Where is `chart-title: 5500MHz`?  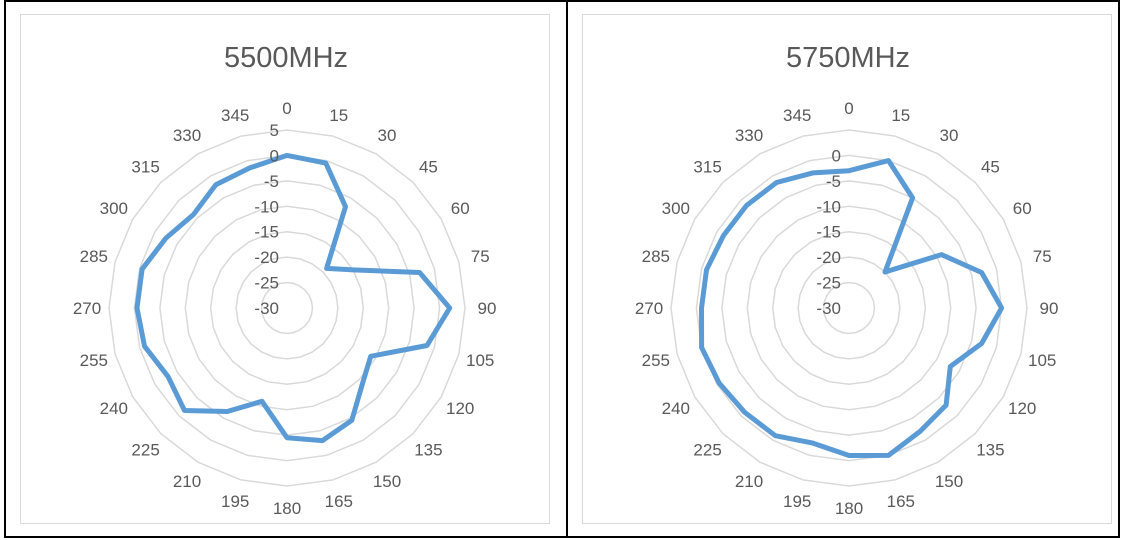
chart-title: 5500MHz is located at coordinates (286, 58).